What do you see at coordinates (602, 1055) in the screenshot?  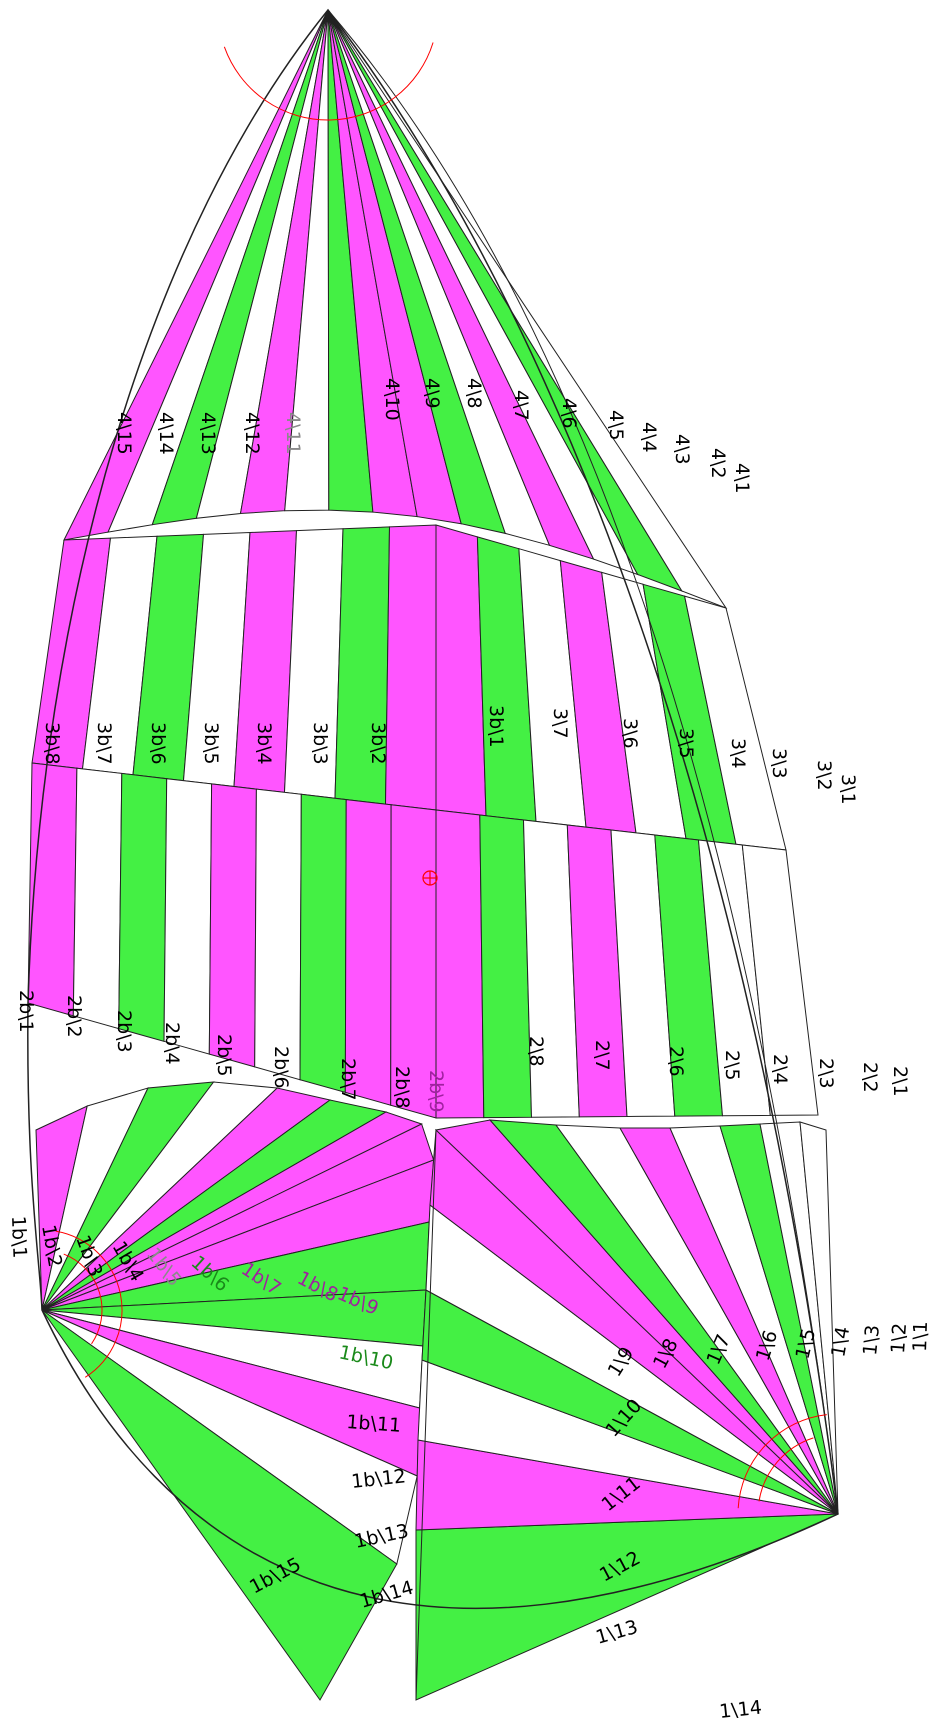 I see `panel-label-2-7: 2\7` at bounding box center [602, 1055].